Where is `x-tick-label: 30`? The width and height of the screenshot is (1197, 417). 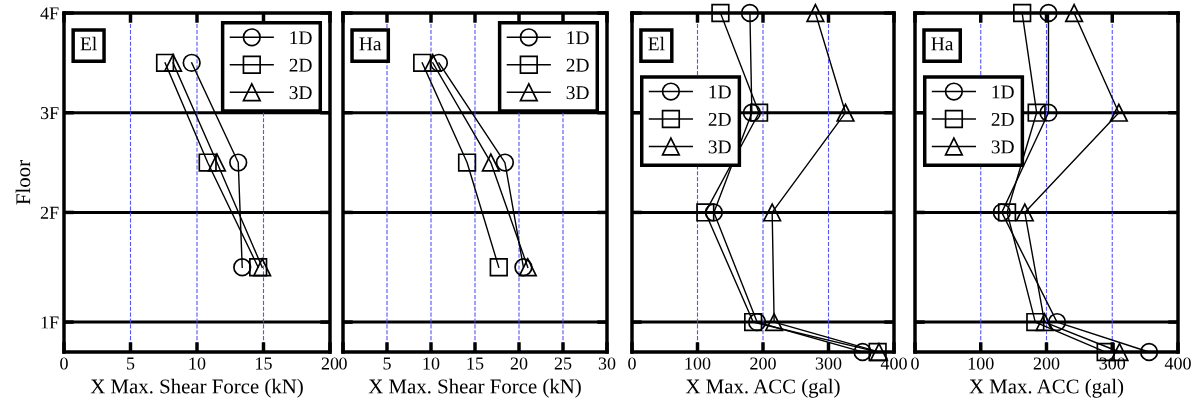 x-tick-label: 30 is located at coordinates (607, 363).